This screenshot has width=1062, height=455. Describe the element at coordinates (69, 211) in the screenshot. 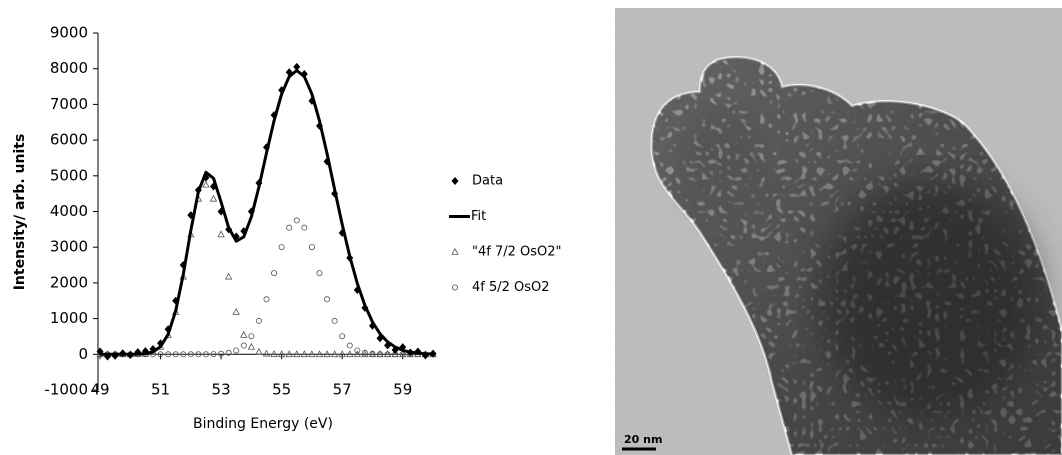

I see `y-tick-label: 4000` at that location.